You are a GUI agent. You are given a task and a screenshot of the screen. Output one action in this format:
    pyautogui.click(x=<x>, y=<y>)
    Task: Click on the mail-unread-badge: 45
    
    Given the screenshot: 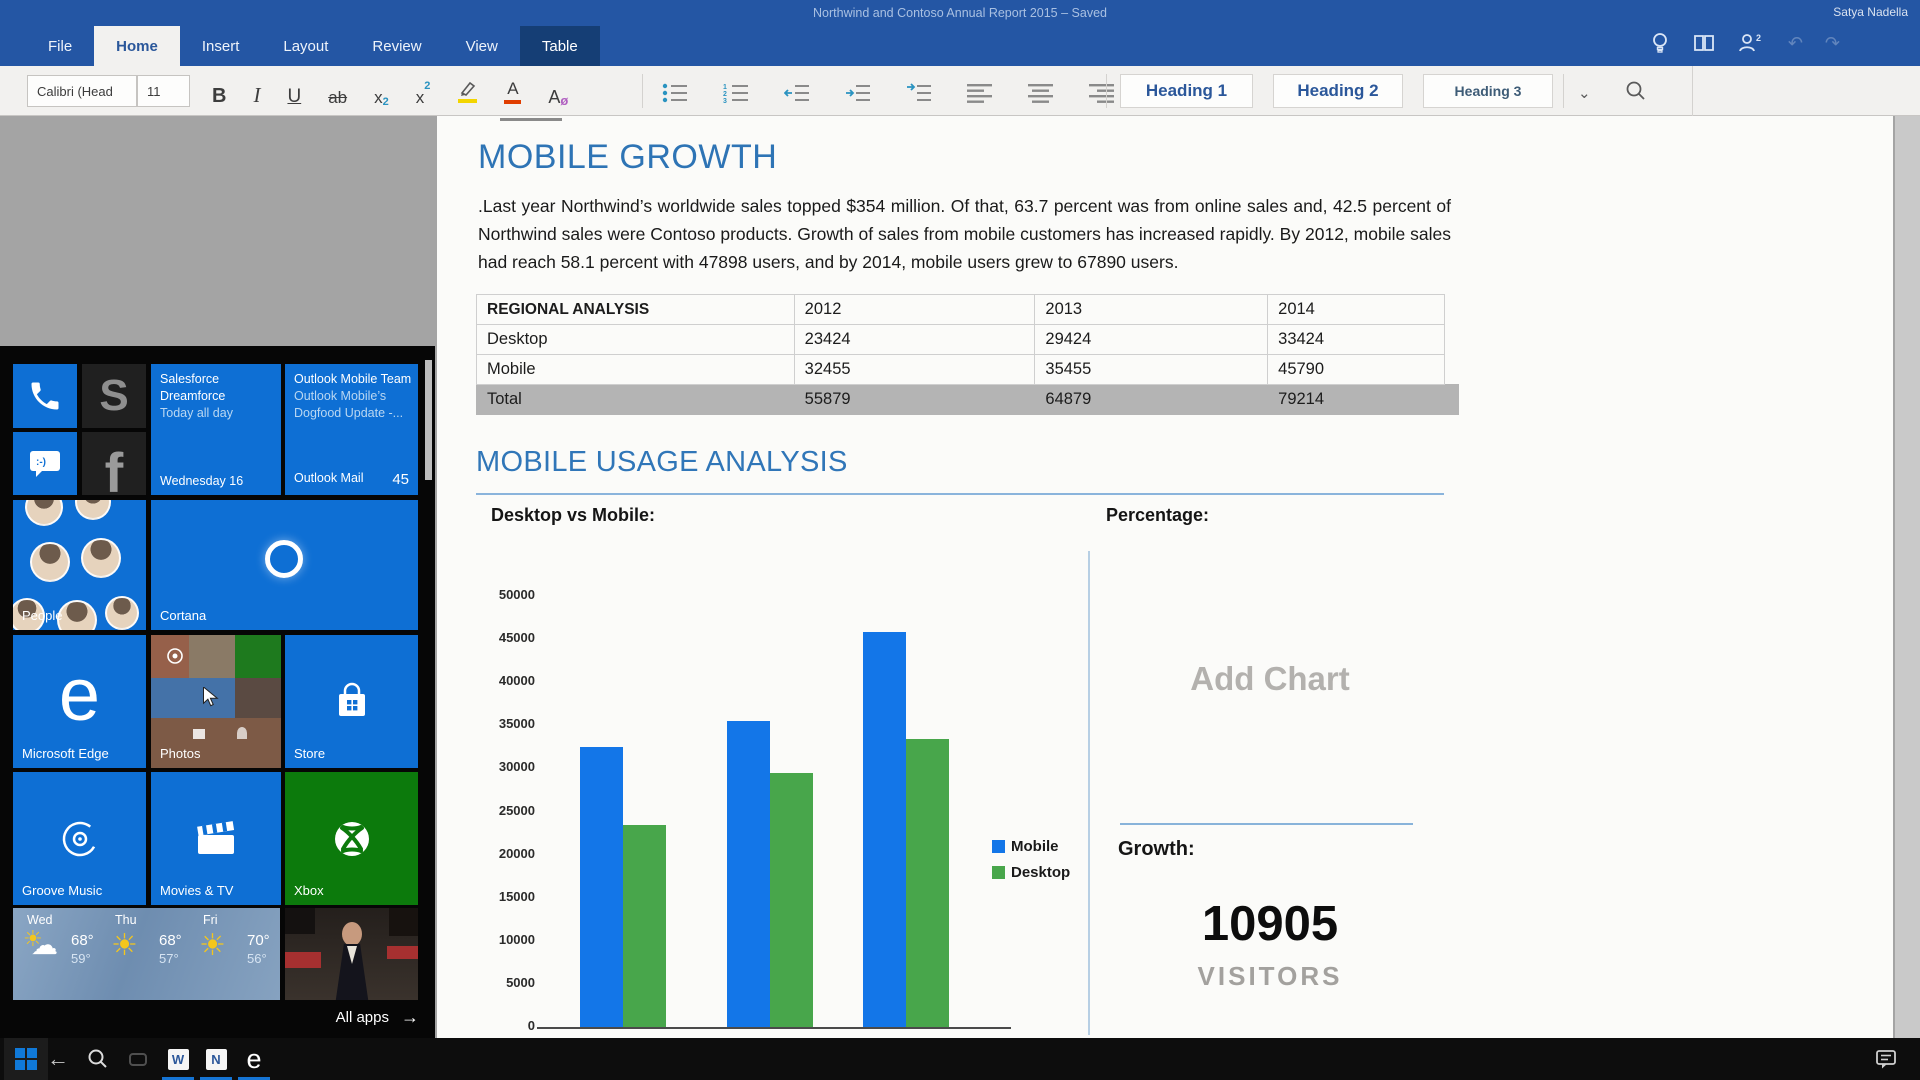 What is the action you would take?
    pyautogui.click(x=400, y=479)
    